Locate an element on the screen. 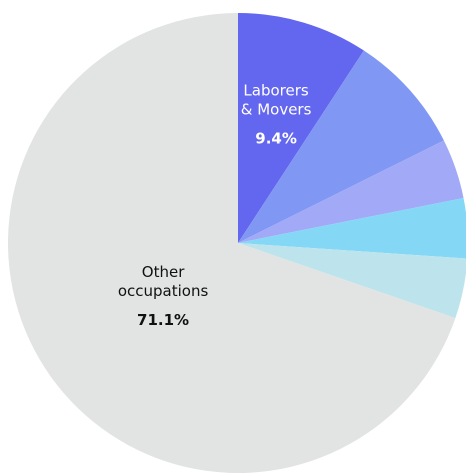 This screenshot has height=473, width=466. slice-value-5: 71.1% is located at coordinates (163, 320).